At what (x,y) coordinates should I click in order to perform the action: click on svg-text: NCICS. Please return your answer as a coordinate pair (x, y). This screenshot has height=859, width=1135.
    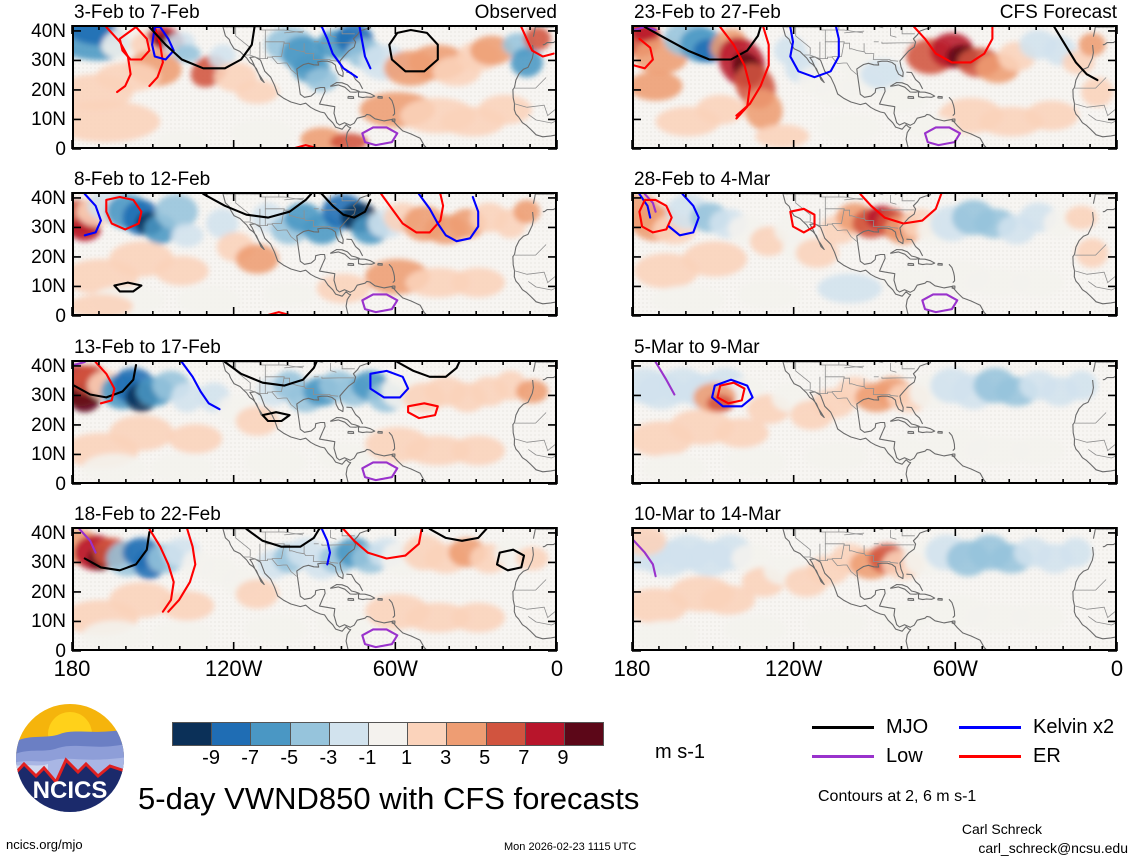
    Looking at the image, I should click on (70, 790).